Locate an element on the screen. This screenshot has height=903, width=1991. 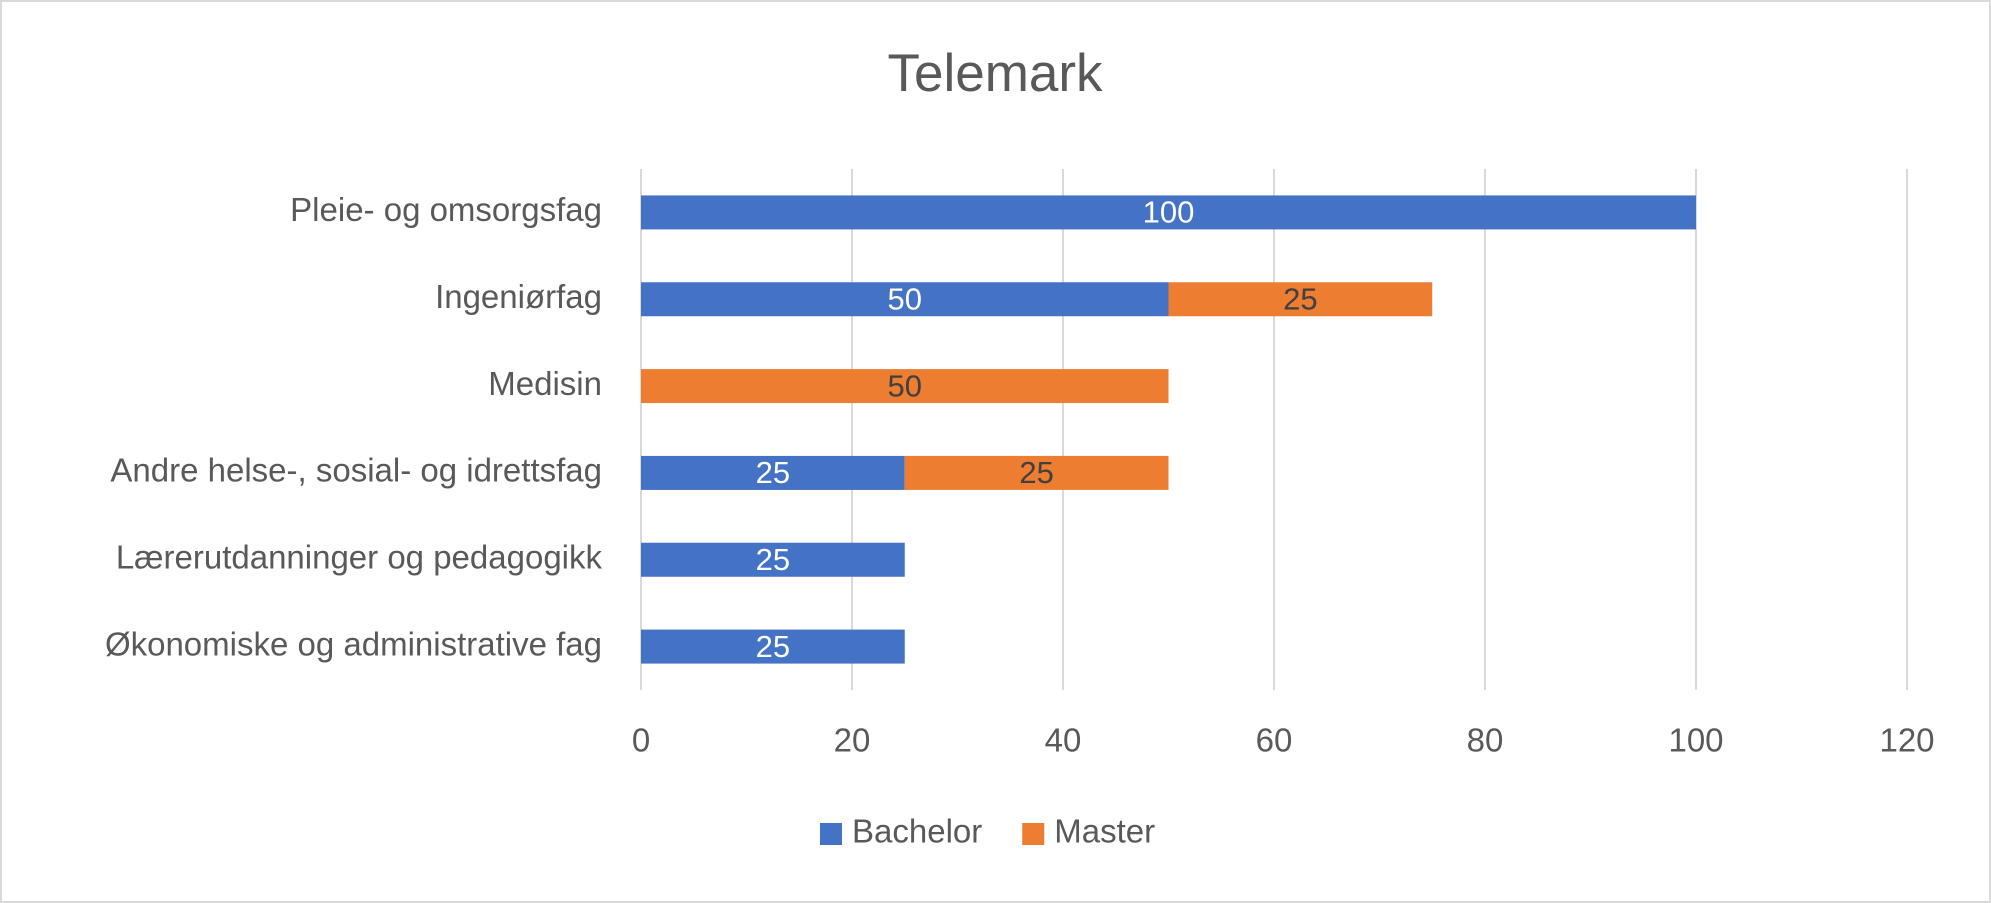
y-tick-label: Ingeniørfag is located at coordinates (518, 296).